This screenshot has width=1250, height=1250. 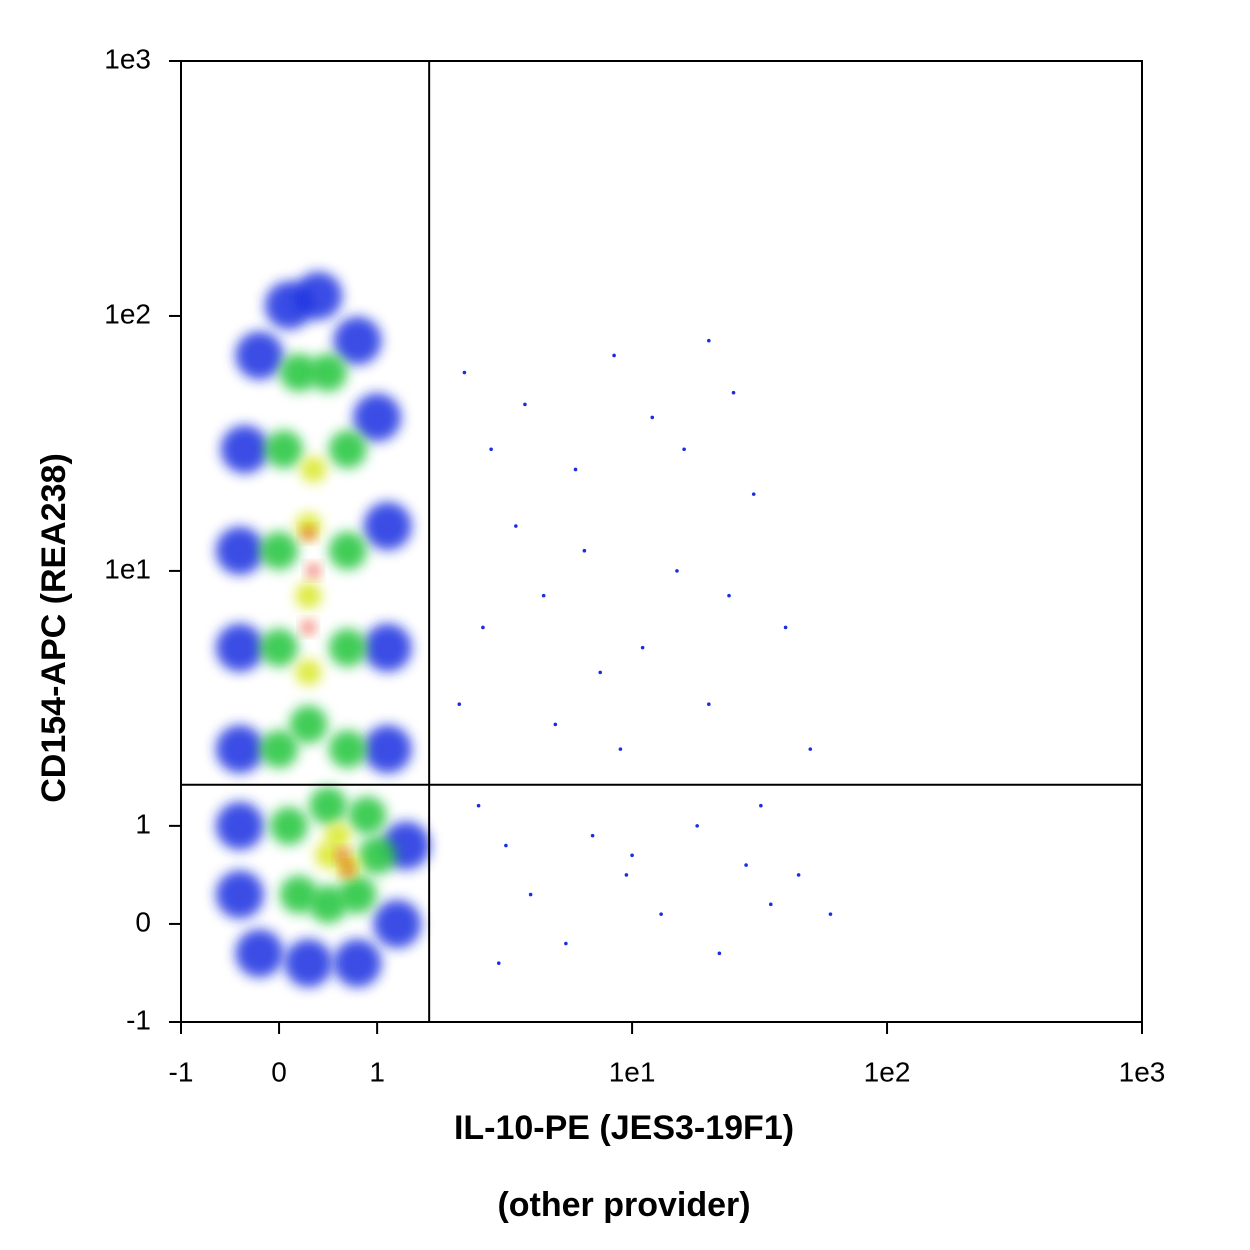 What do you see at coordinates (181, 1071) in the screenshot?
I see `x-tick-label: -1` at bounding box center [181, 1071].